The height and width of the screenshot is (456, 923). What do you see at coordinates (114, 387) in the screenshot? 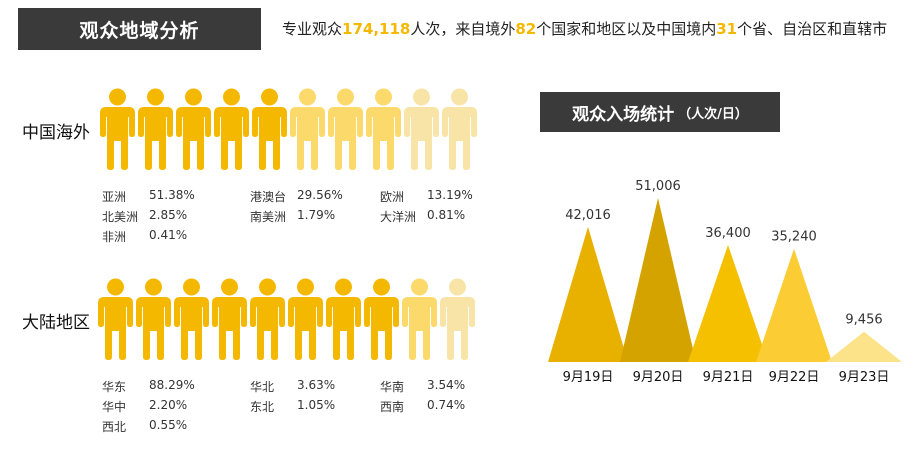
I see `stat-name: 华东` at bounding box center [114, 387].